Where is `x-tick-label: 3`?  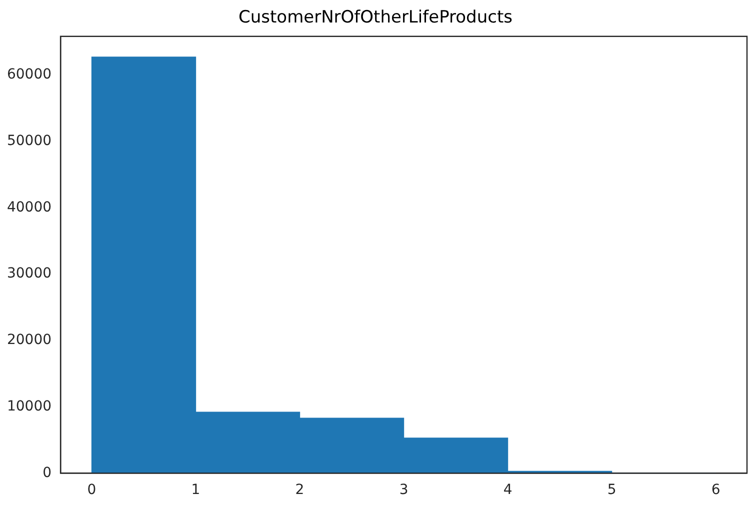 x-tick-label: 3 is located at coordinates (403, 490).